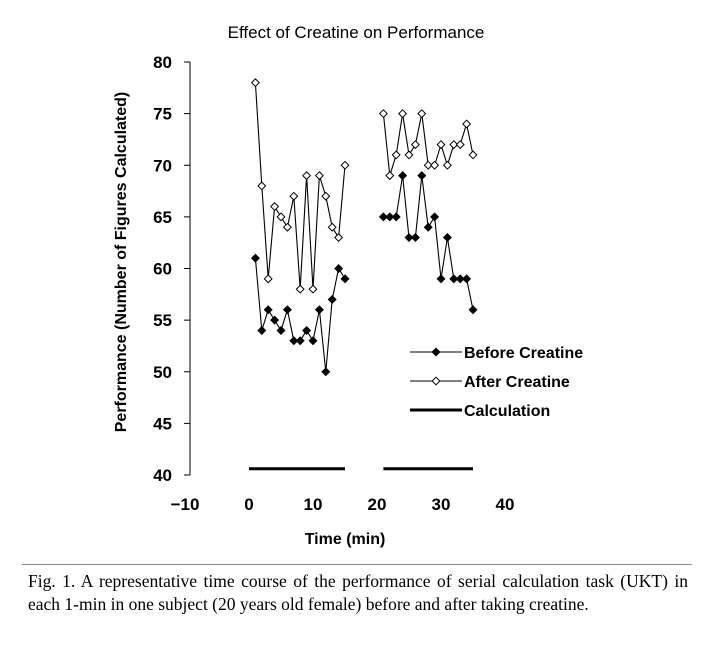  What do you see at coordinates (162, 165) in the screenshot?
I see `y-tick-label: 70` at bounding box center [162, 165].